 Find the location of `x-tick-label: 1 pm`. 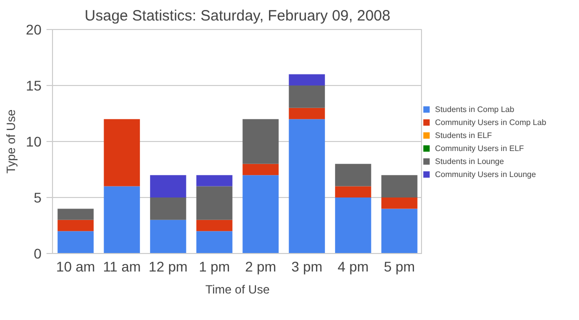

x-tick-label: 1 pm is located at coordinates (214, 266).